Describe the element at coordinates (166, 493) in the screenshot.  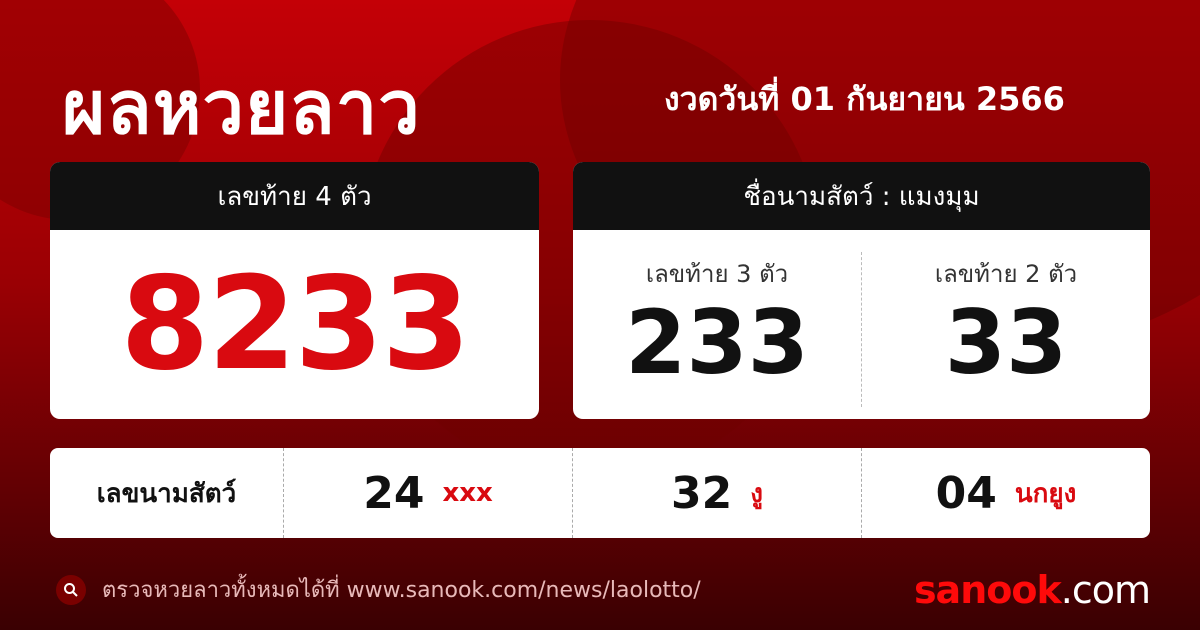
I see `animal-numbers-label: เลขนามสัตว์` at that location.